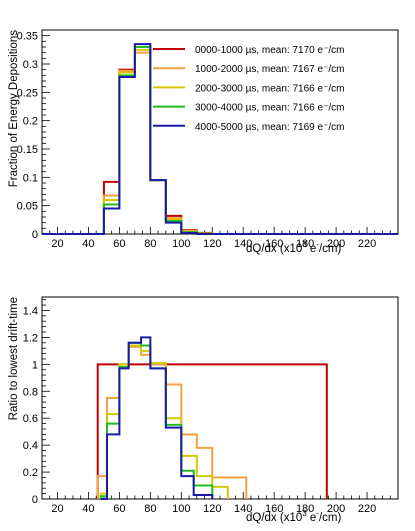 This screenshot has height=531, width=415. What do you see at coordinates (27, 93) in the screenshot?
I see `y-tick-label: 0.25` at bounding box center [27, 93].